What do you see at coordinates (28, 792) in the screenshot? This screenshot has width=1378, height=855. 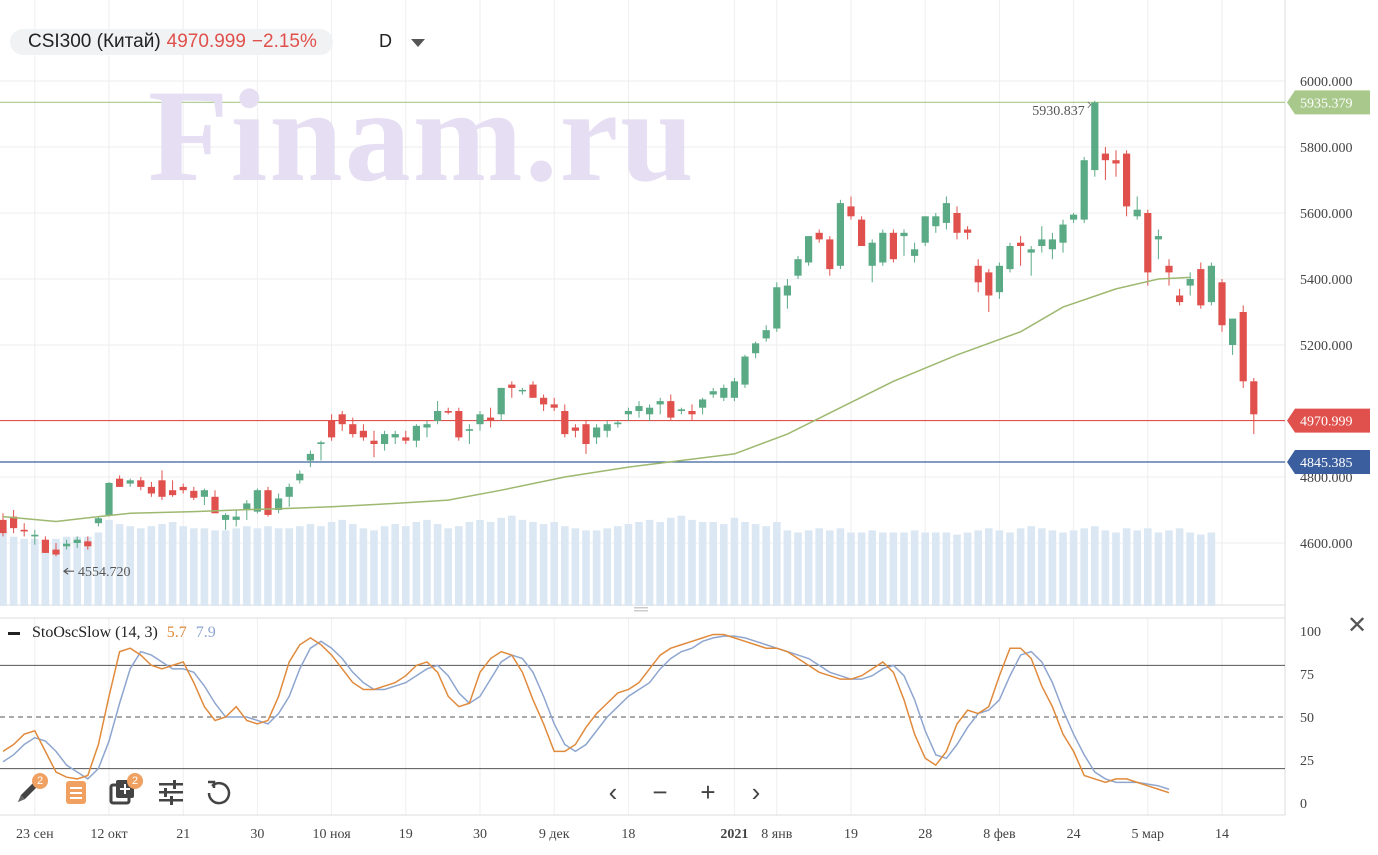 I see `draw-tool-button: 2` at bounding box center [28, 792].